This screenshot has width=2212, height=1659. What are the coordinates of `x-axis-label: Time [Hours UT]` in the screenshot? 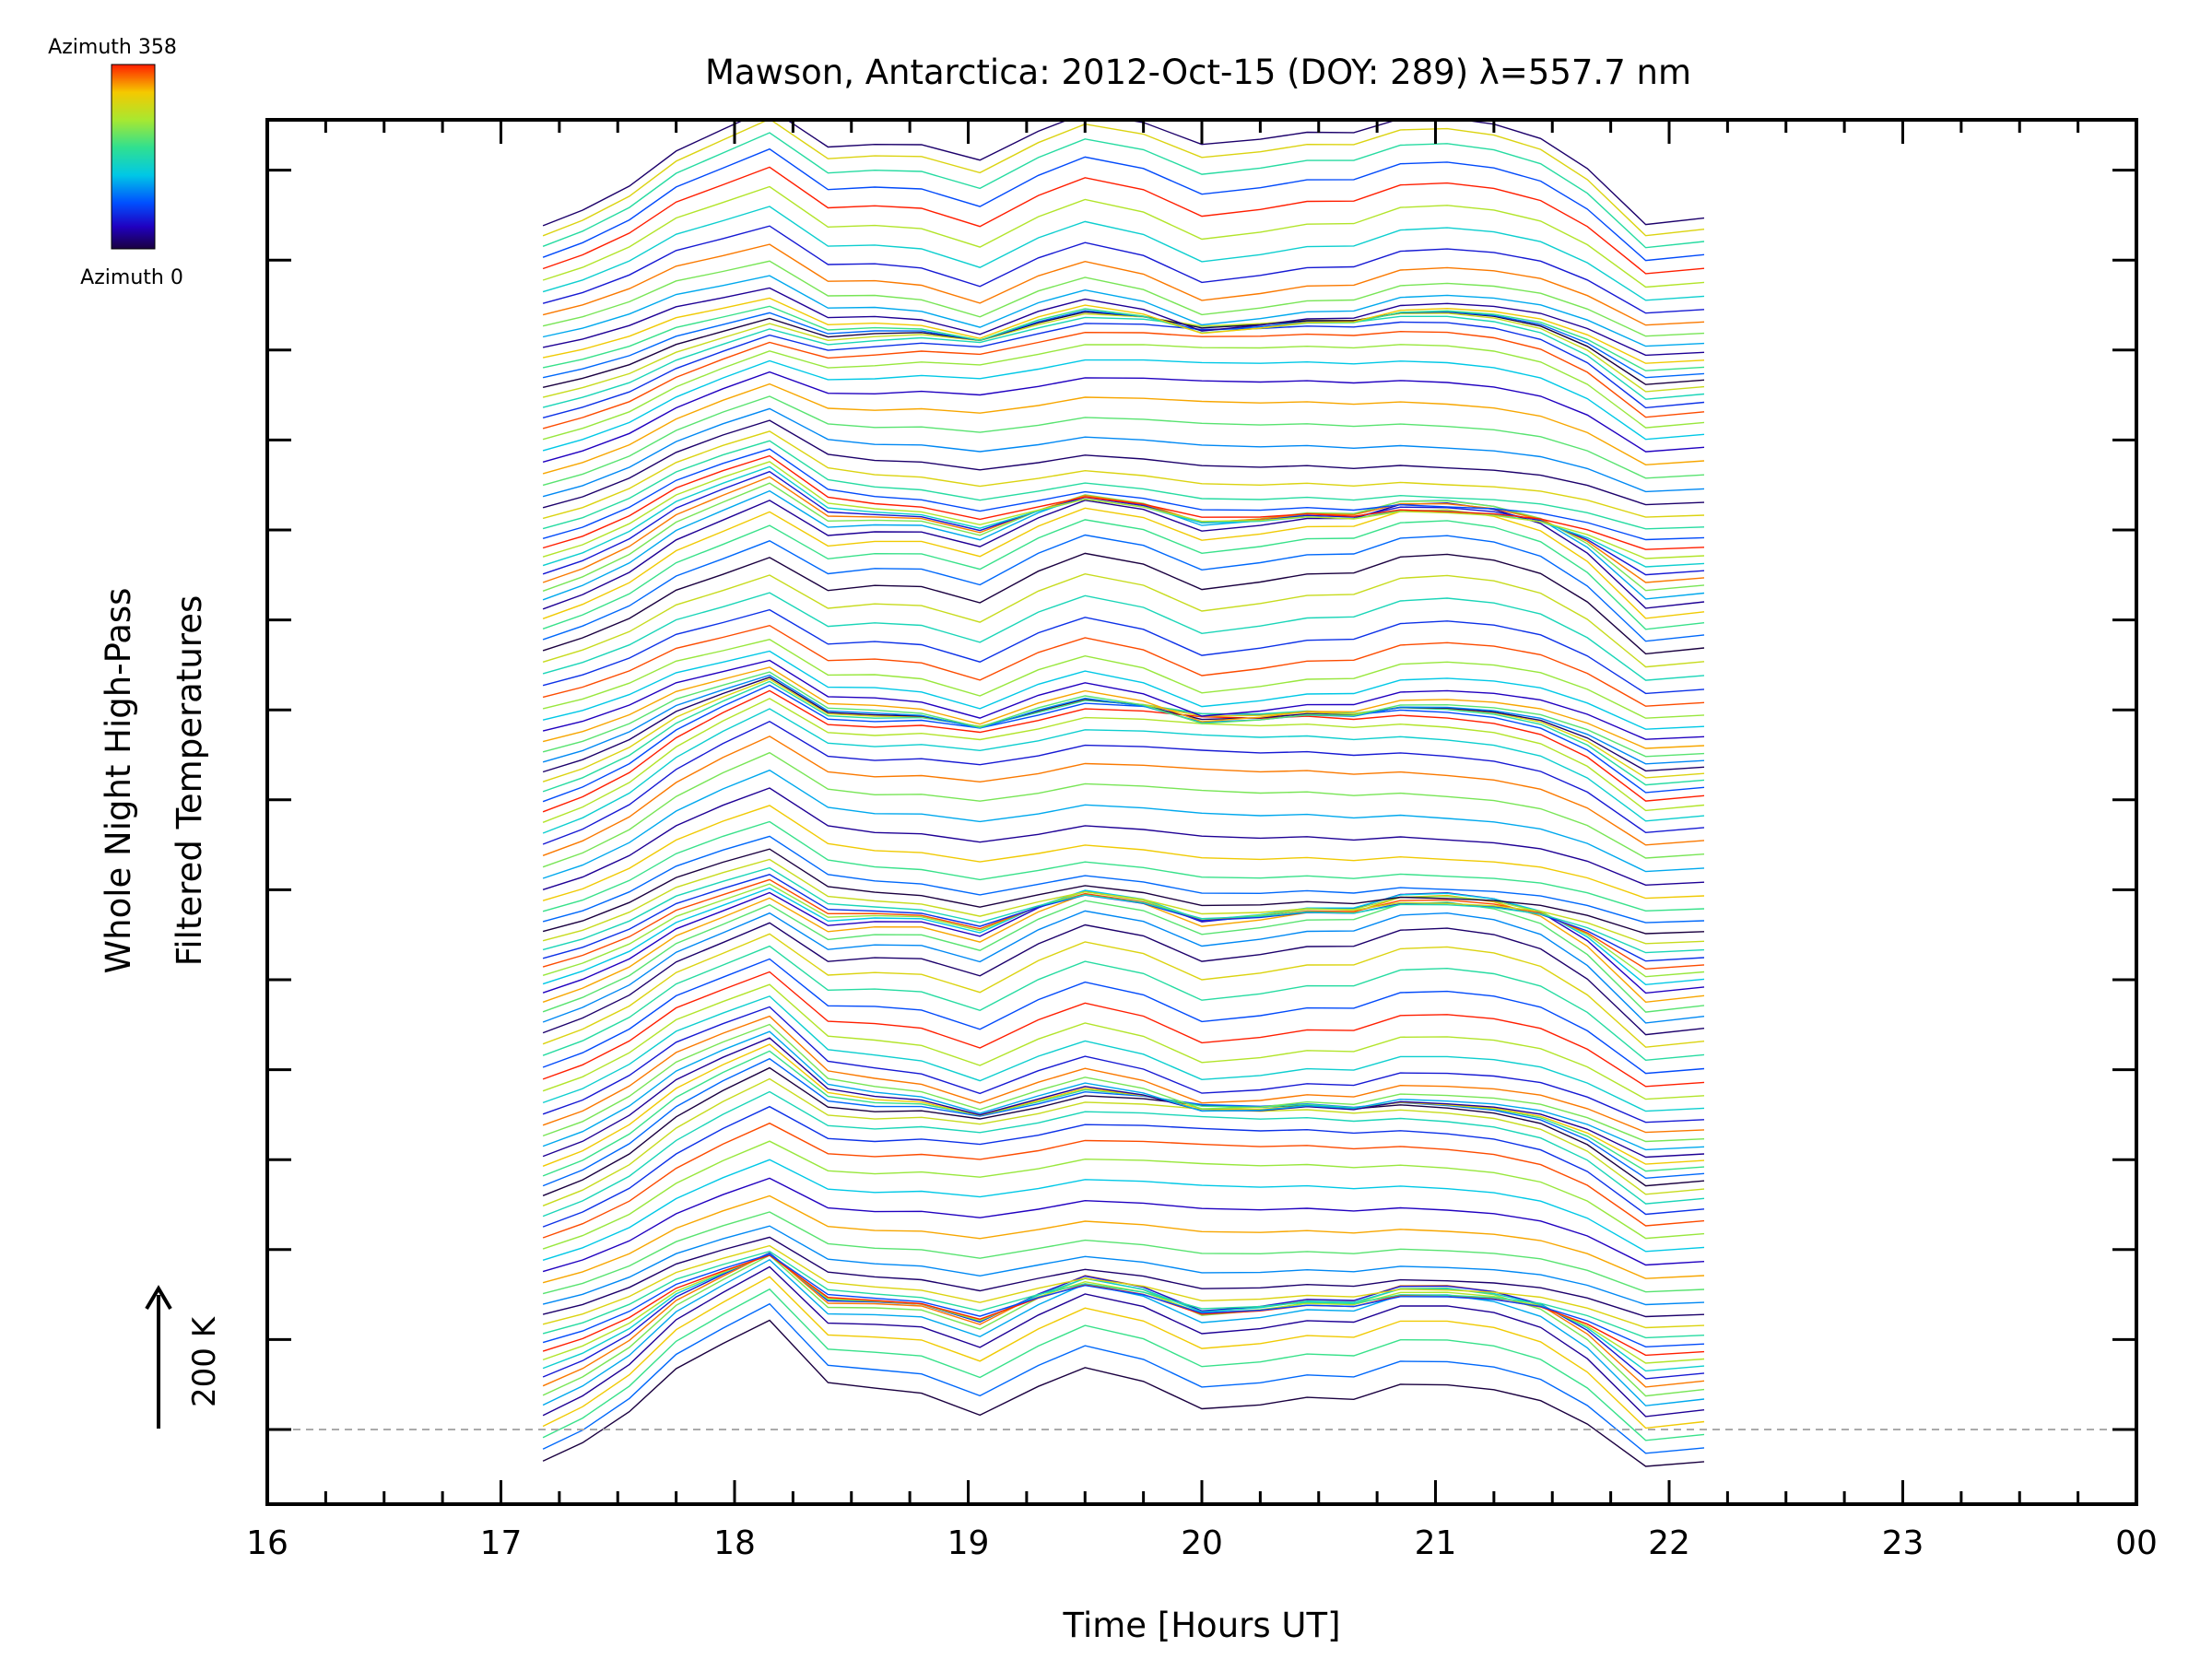 It's located at (1201, 1625).